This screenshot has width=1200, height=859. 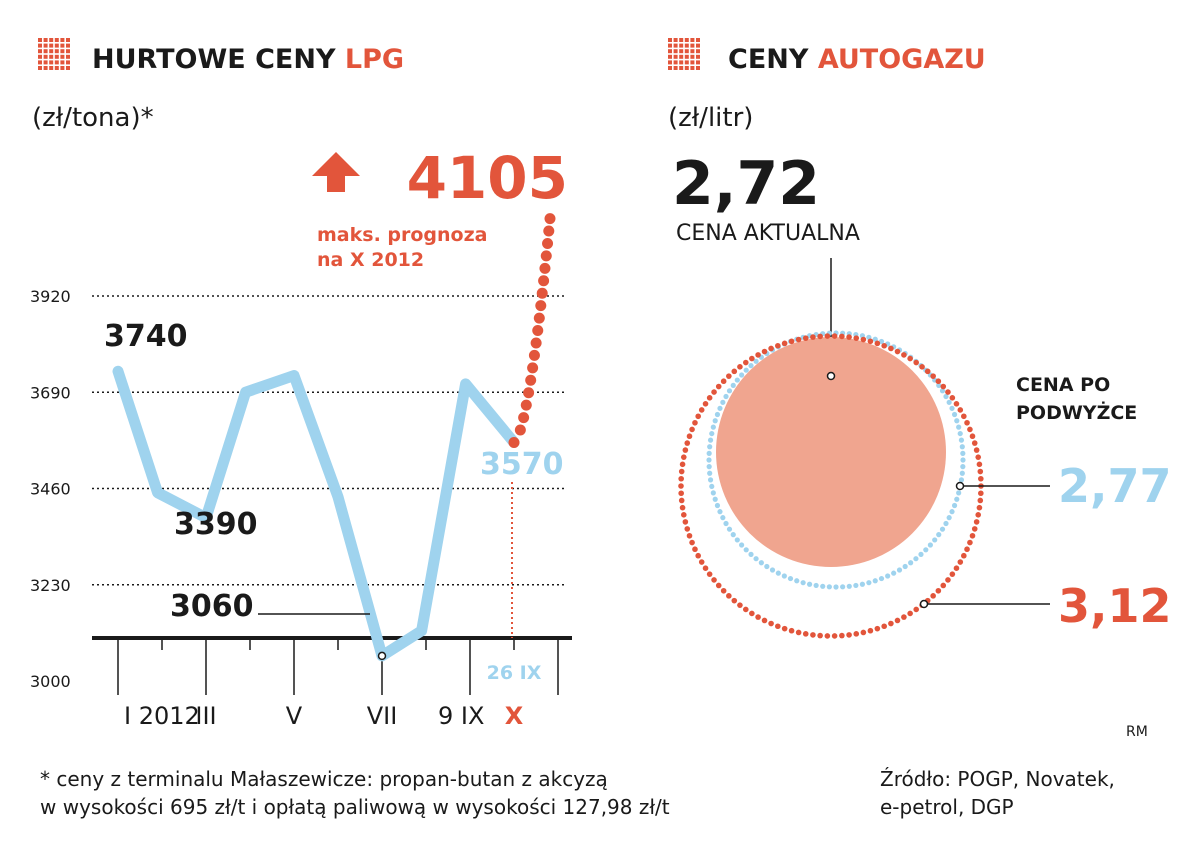 I want to click on source-line2: e-petrol, DGP, so click(x=947, y=807).